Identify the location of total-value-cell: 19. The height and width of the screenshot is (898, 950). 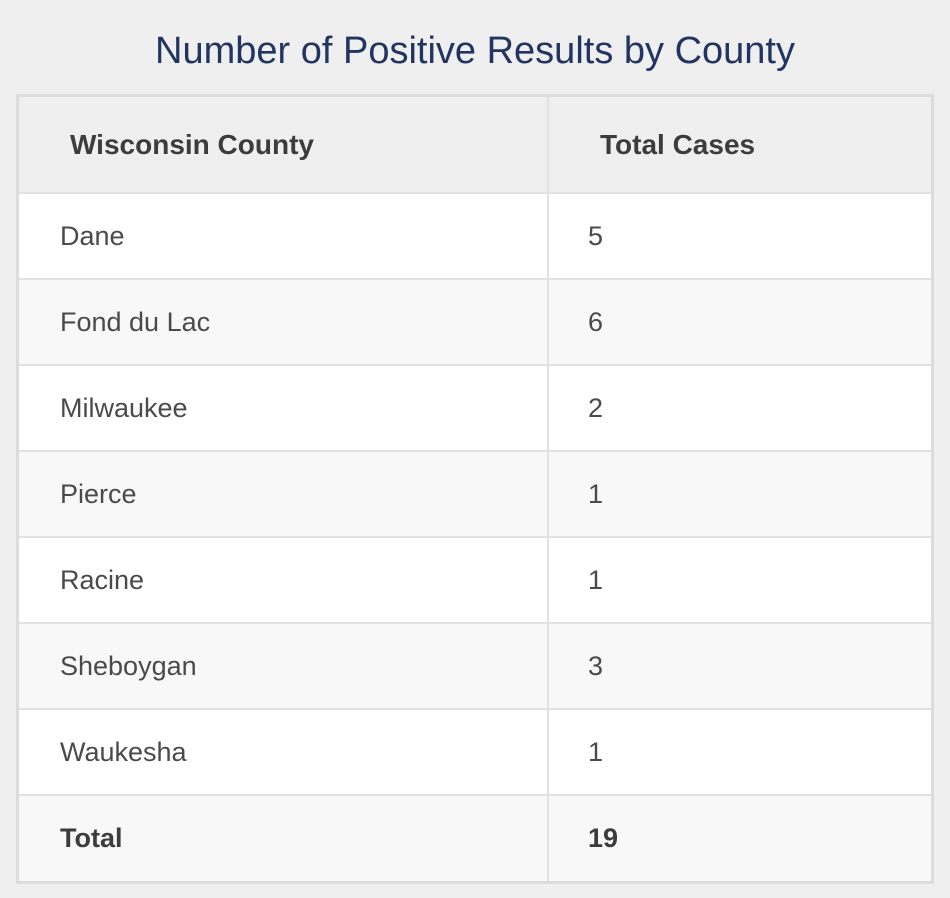
(603, 838).